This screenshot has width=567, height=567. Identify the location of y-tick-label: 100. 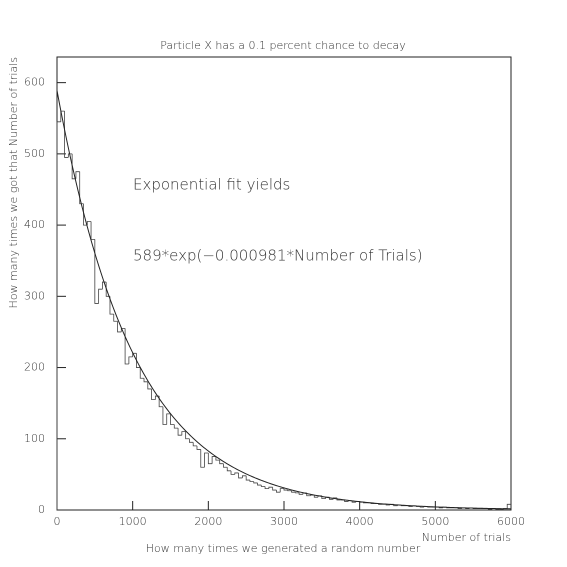
(34, 438).